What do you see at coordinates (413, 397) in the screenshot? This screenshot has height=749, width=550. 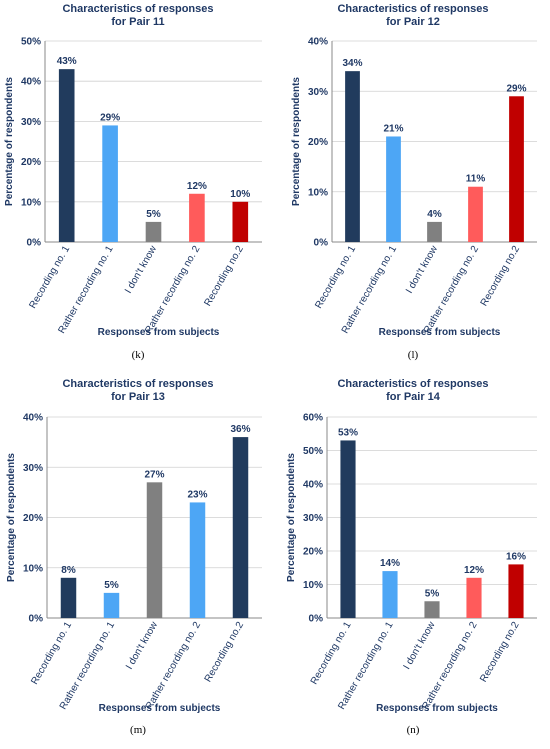 I see `chart-title: for Pair 14` at bounding box center [413, 397].